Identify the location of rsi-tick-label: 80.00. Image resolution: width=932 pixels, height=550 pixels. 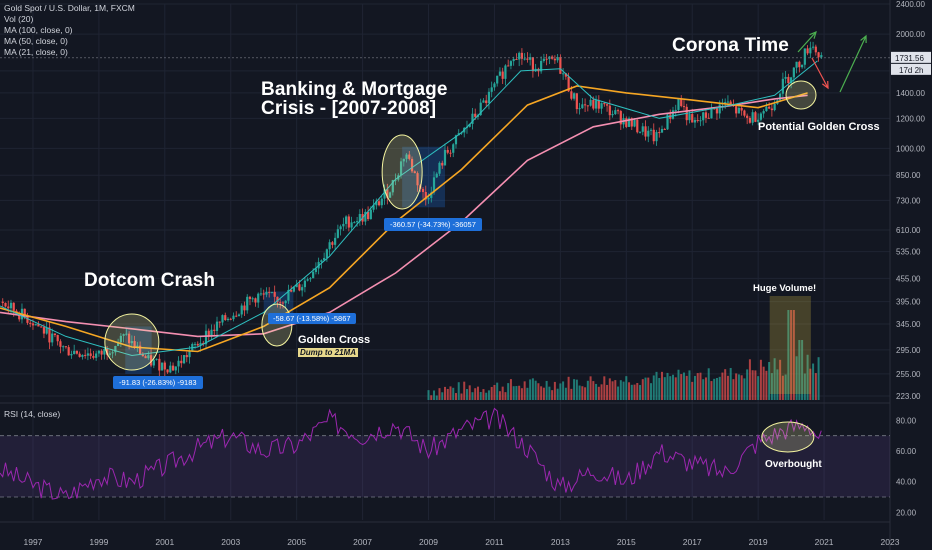
(906, 420).